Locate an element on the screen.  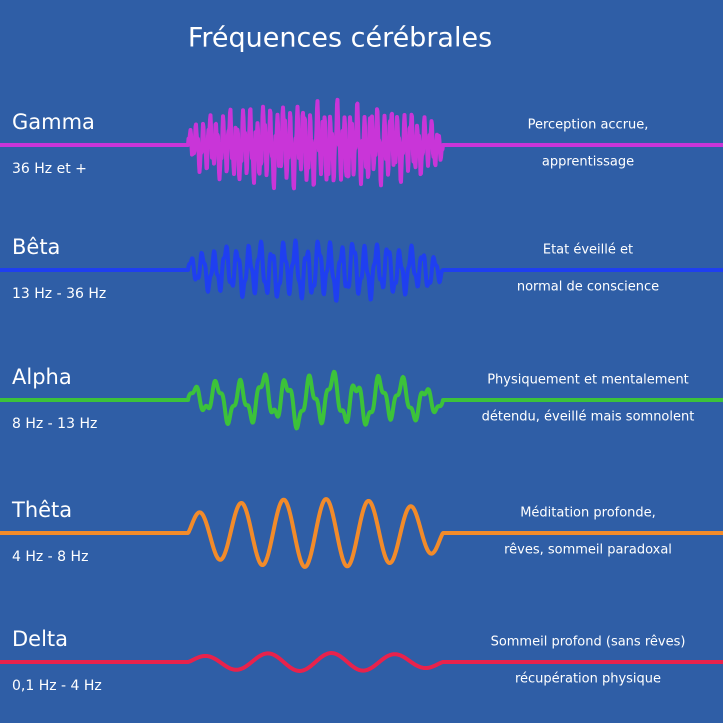
band-description: apprentissage is located at coordinates (588, 162).